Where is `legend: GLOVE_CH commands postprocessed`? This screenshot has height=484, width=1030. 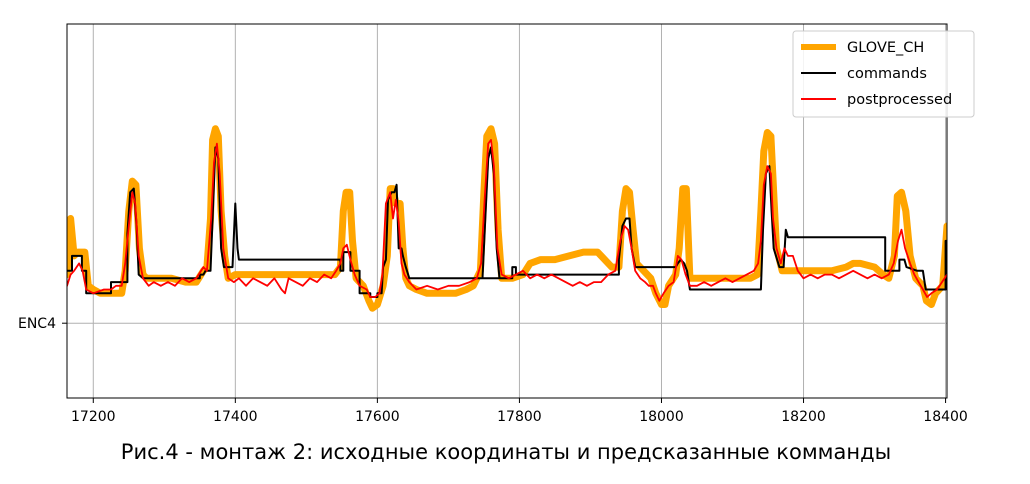
legend: GLOVE_CH commands postprocessed is located at coordinates (883, 74).